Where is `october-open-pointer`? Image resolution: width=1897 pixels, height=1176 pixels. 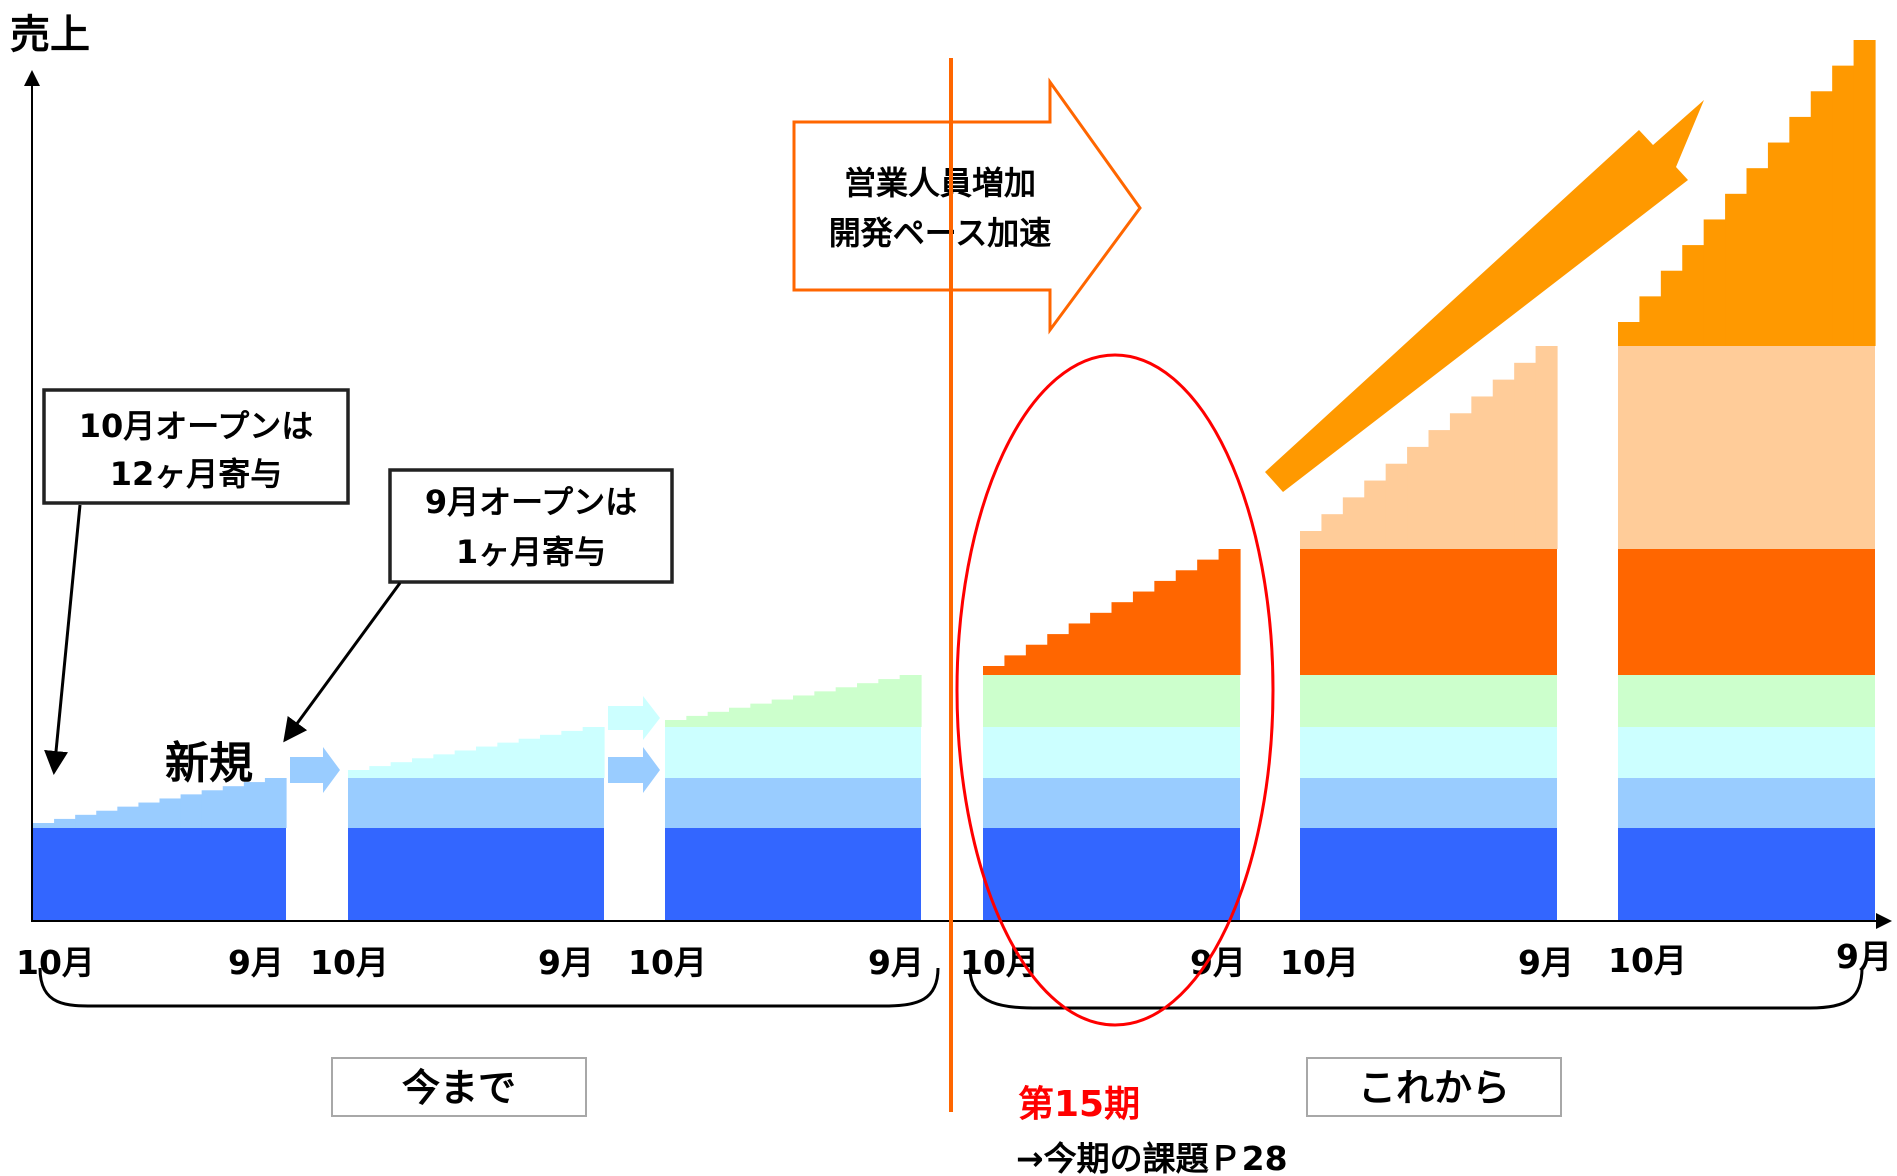 october-open-pointer is located at coordinates (63, 639).